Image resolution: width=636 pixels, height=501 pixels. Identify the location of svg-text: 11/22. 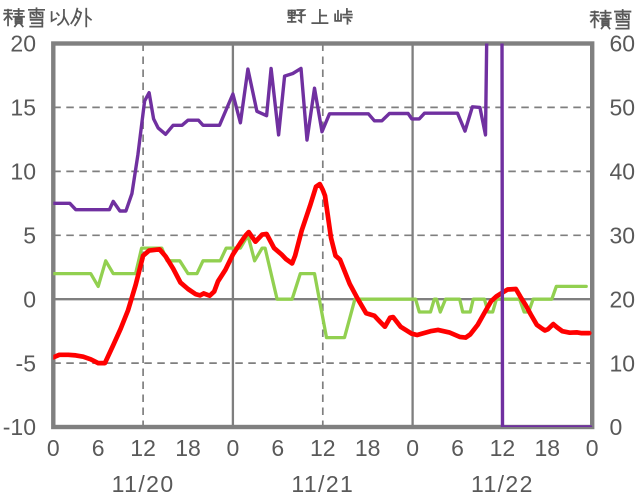
(502, 484).